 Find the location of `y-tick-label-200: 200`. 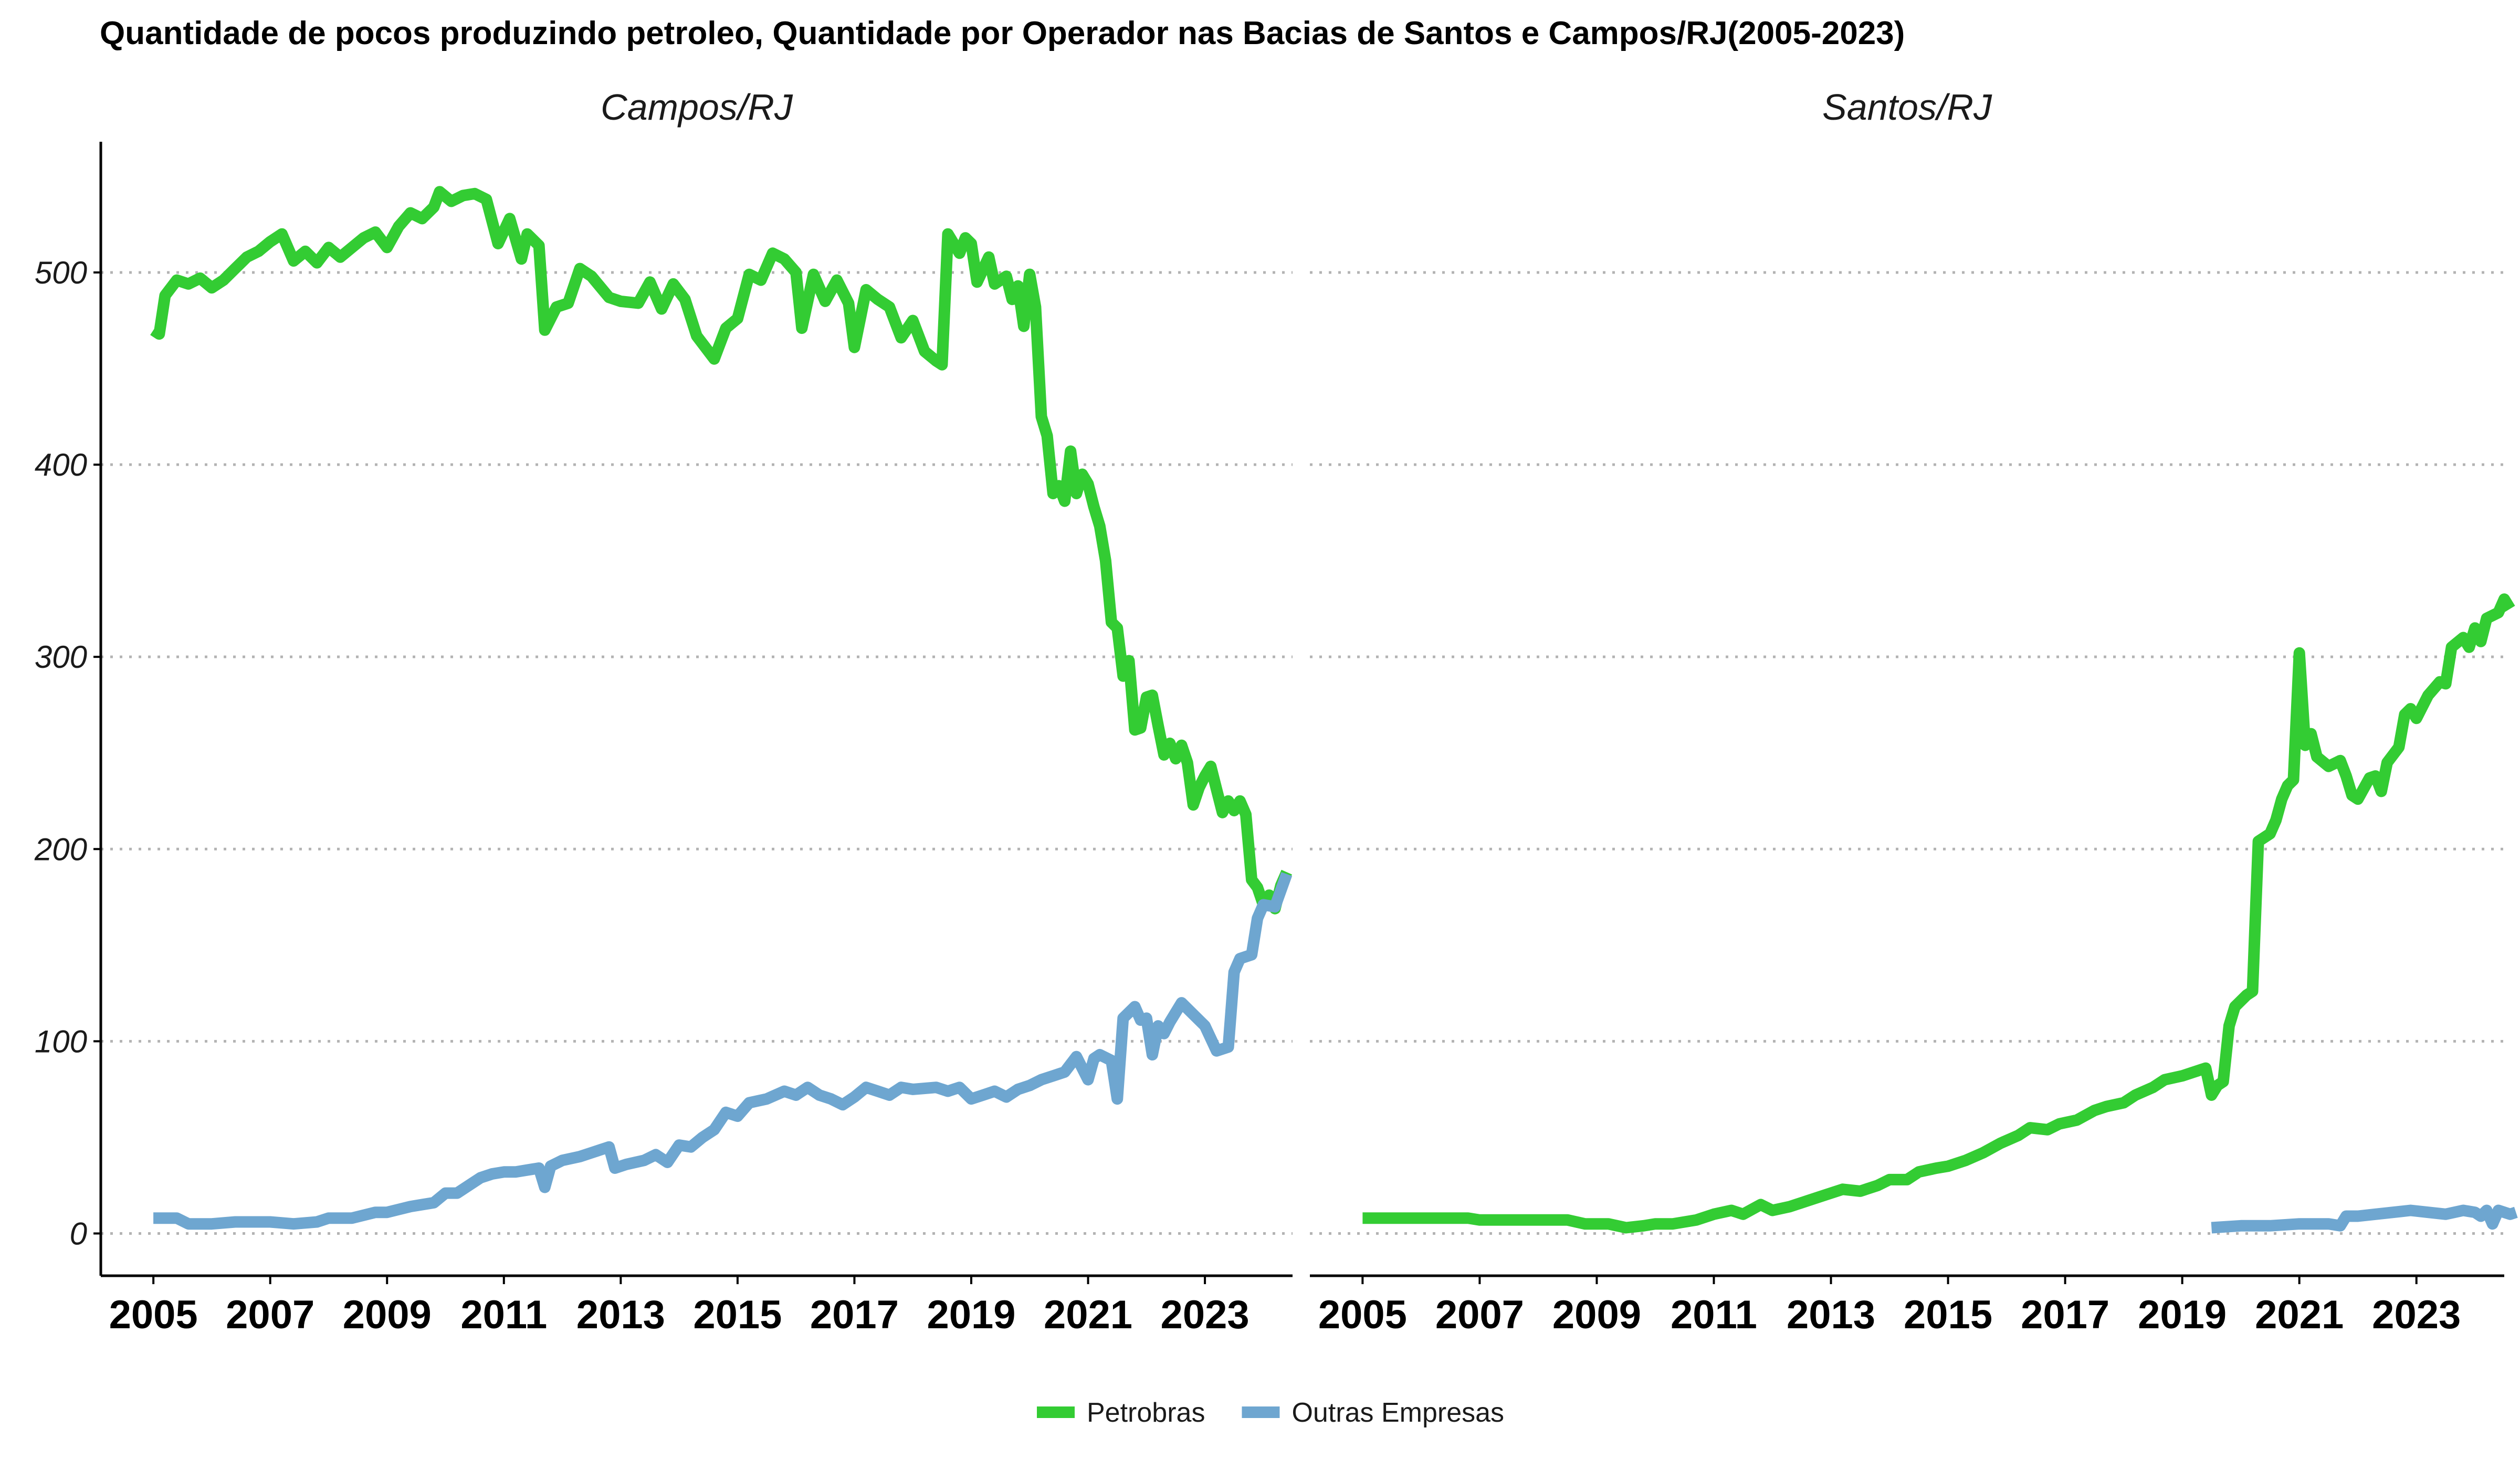

y-tick-label-200: 200 is located at coordinates (60, 849).